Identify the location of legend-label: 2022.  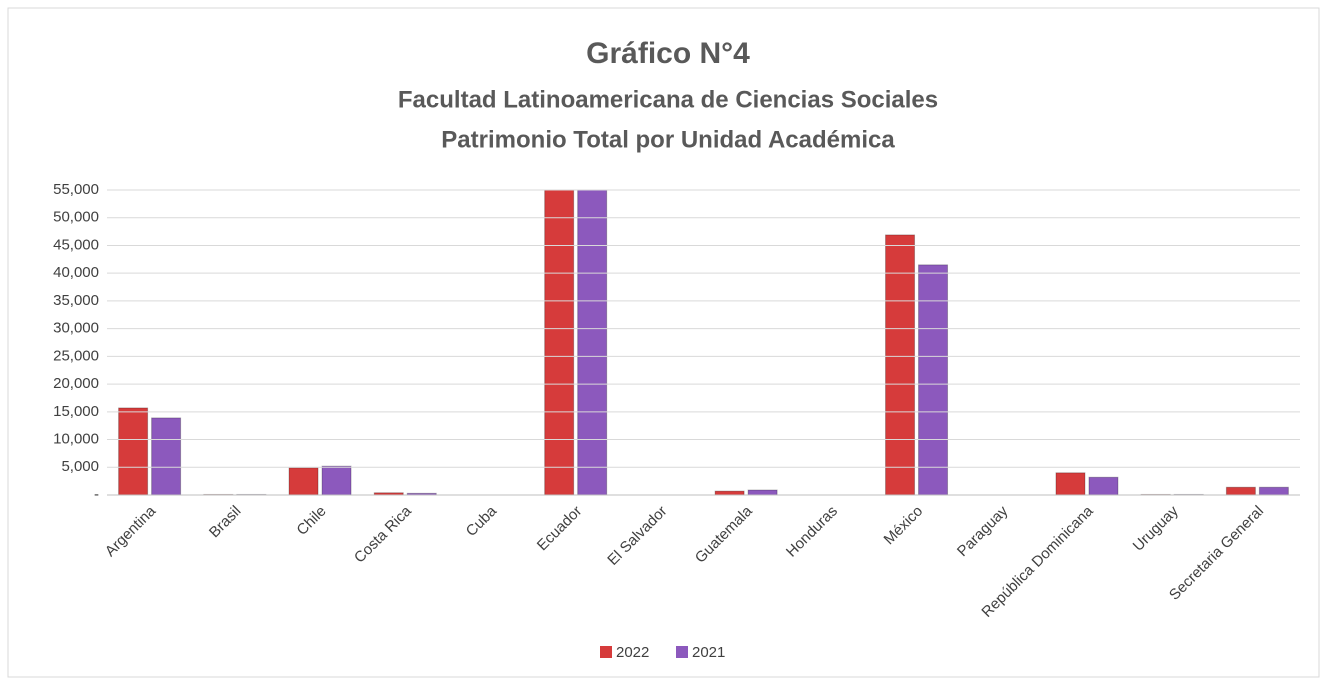
(632, 652).